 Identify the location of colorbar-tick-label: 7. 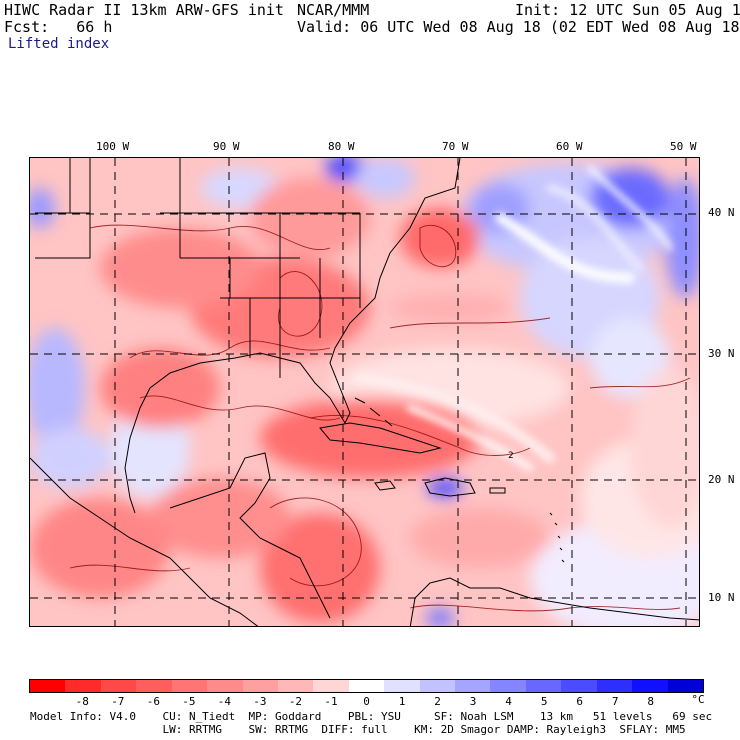
(615, 701).